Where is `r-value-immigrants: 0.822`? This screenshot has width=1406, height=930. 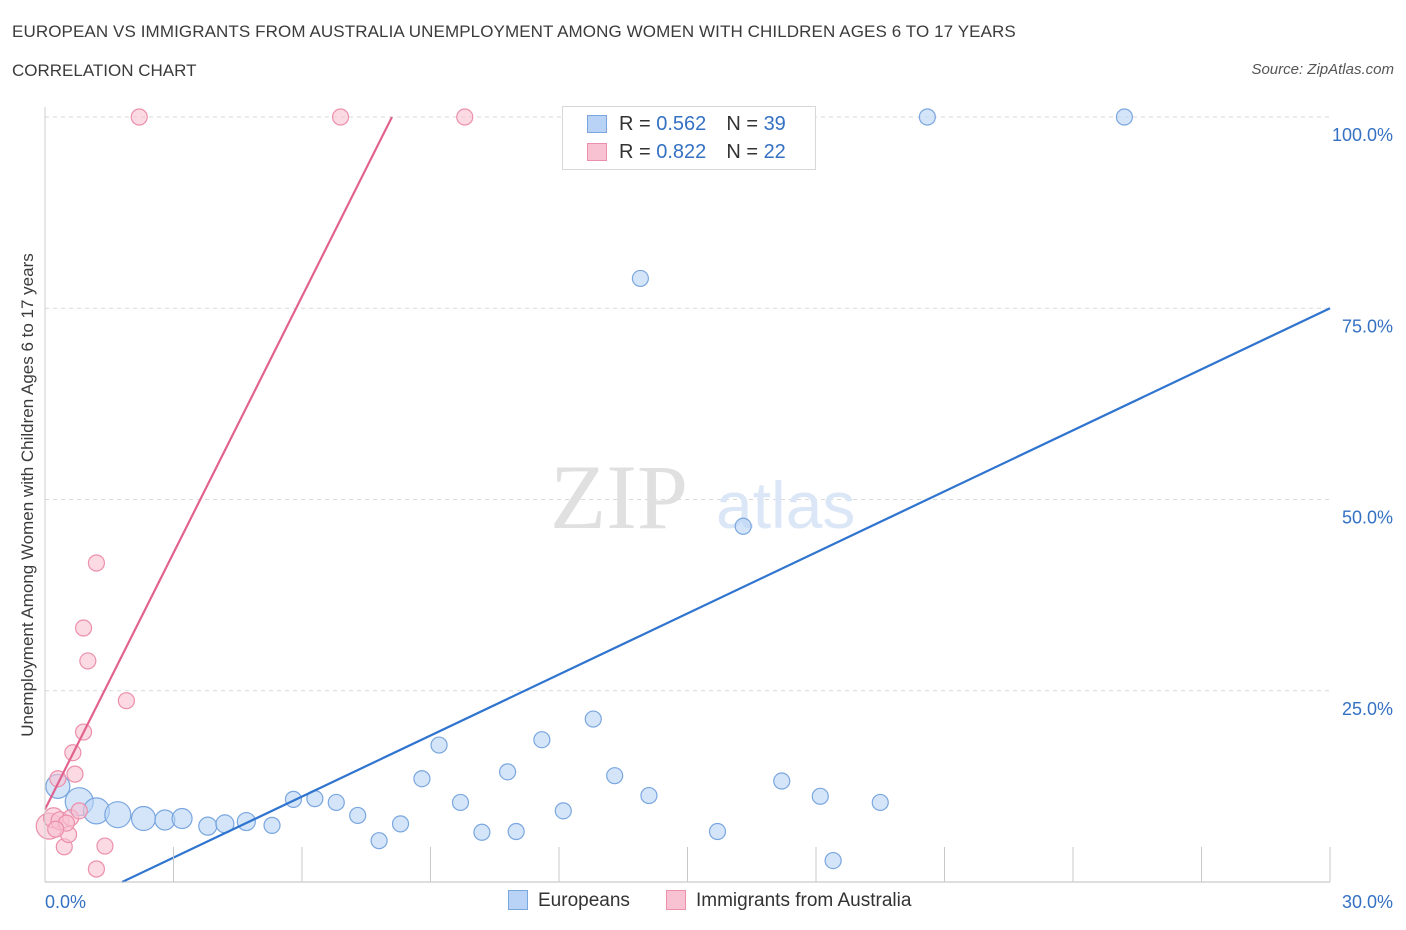 r-value-immigrants: 0.822 is located at coordinates (681, 152).